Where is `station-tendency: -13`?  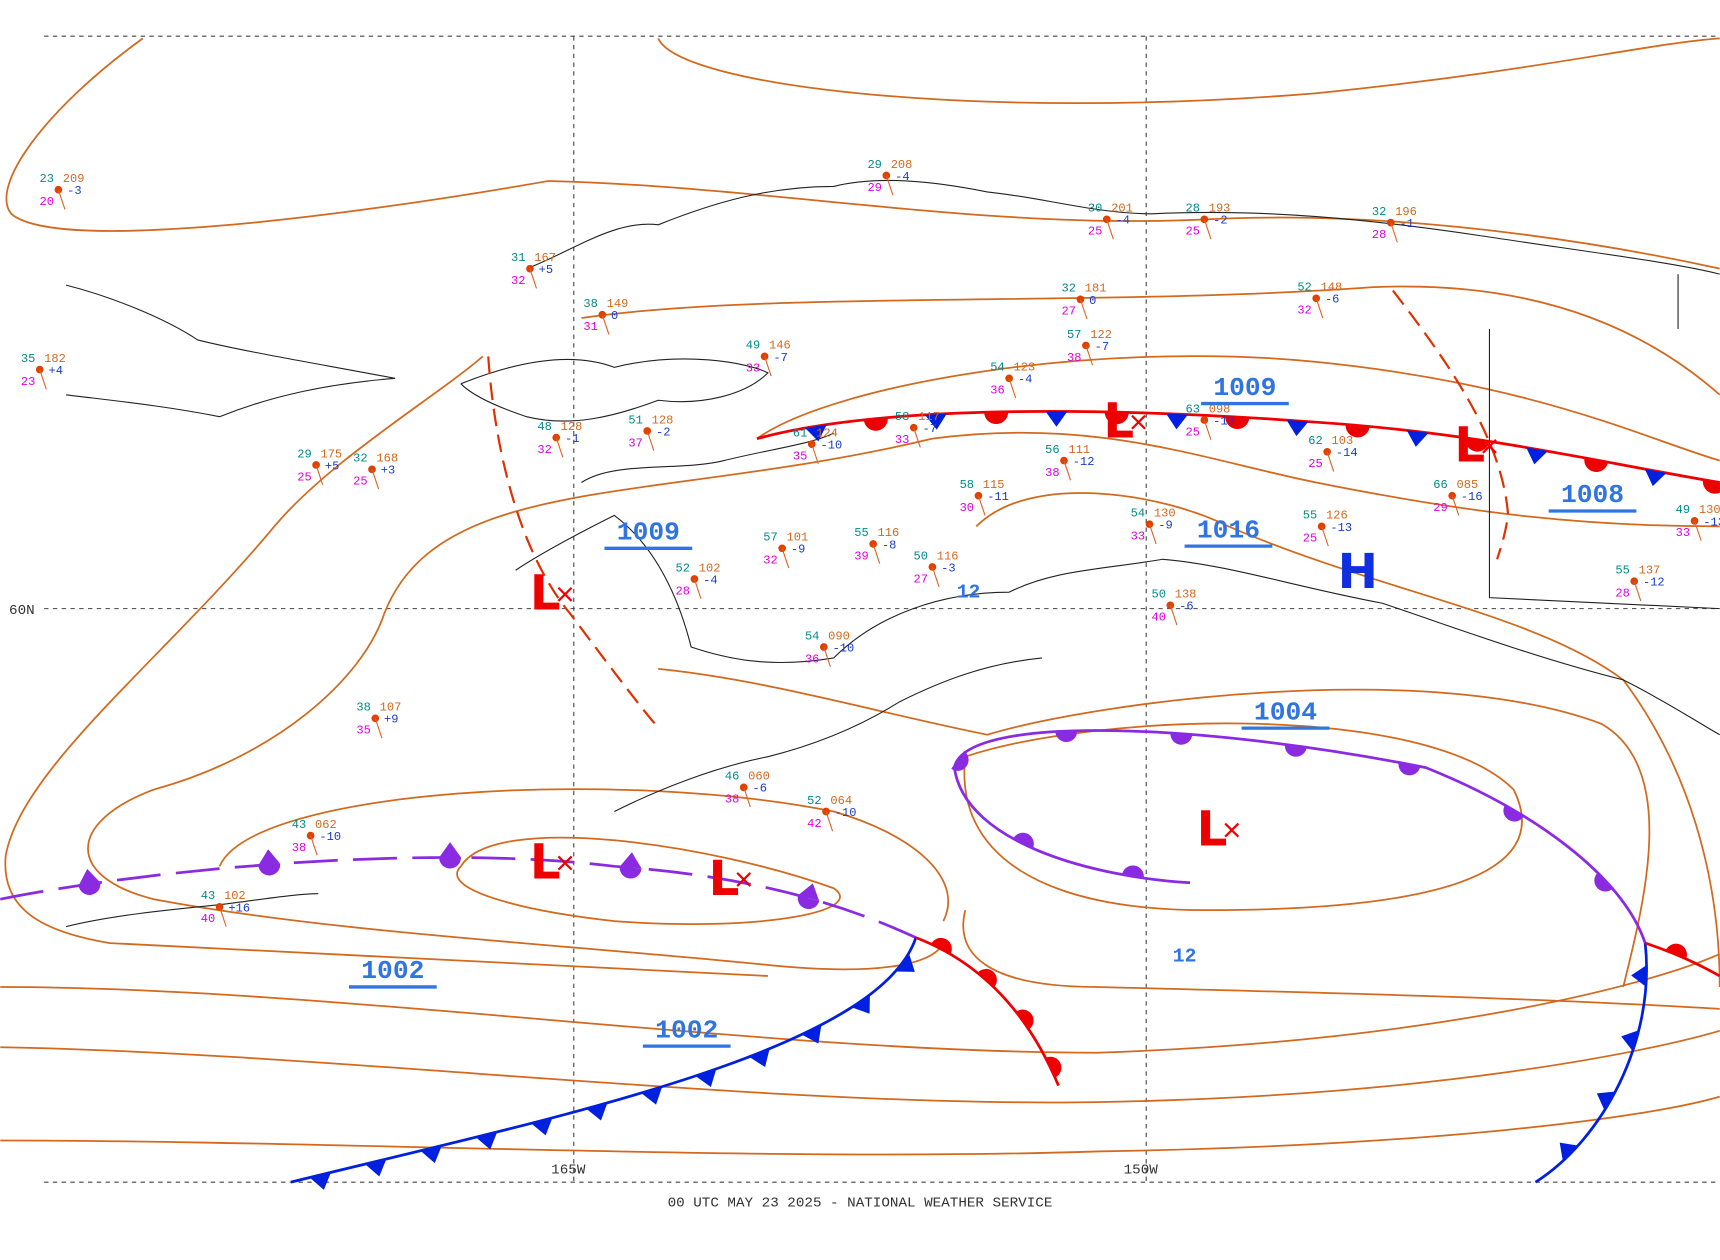
station-tendency: -13 is located at coordinates (1711, 522).